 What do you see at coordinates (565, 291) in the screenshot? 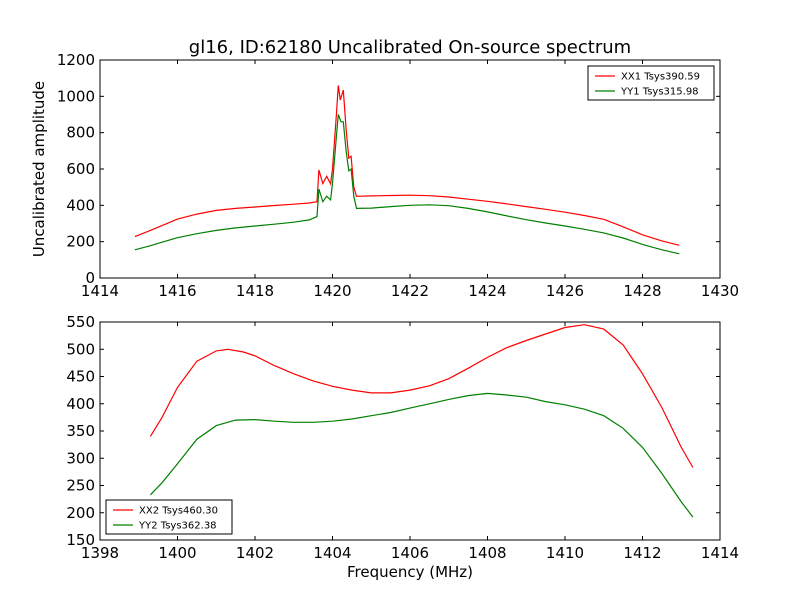
I see `x-tick-label: 1426` at bounding box center [565, 291].